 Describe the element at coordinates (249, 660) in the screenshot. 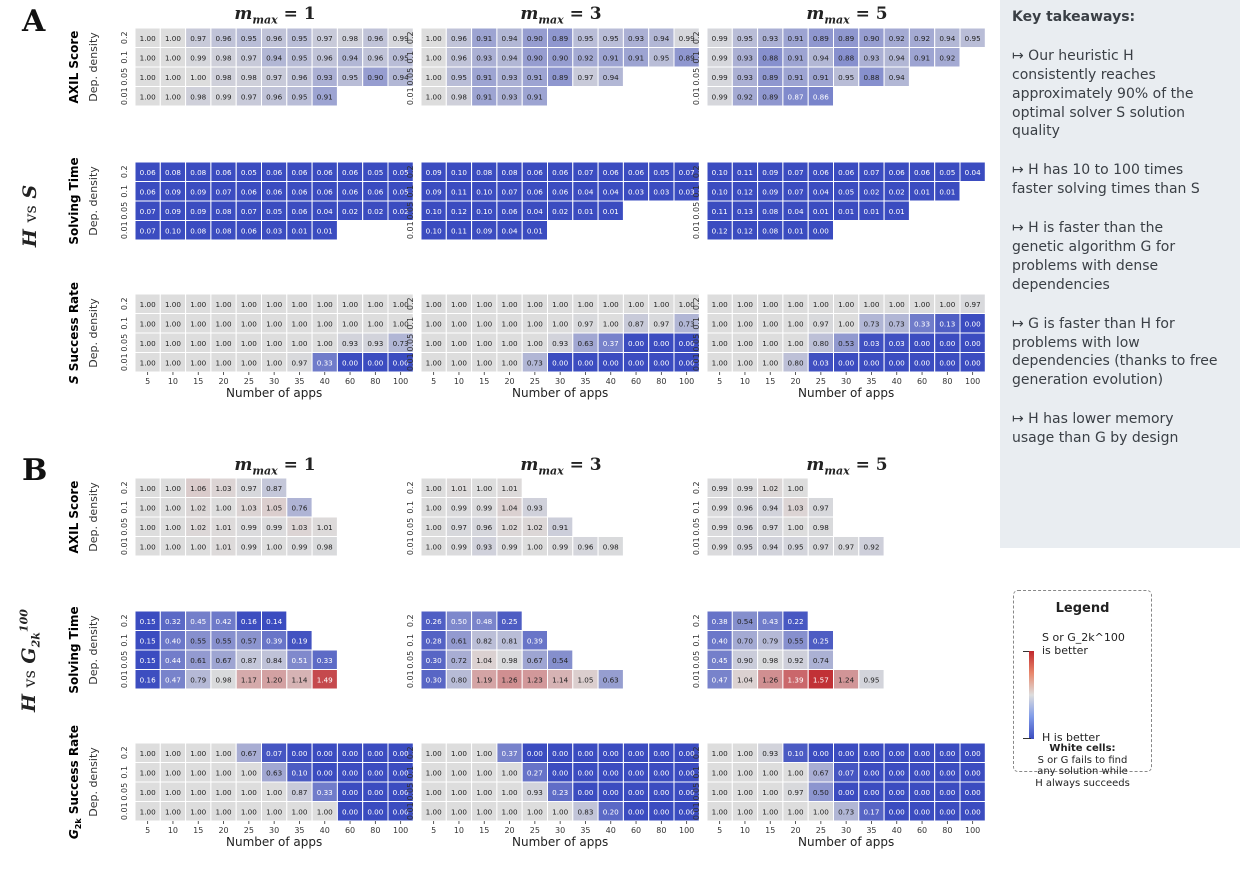

I see `cell-value-label: 0.87` at that location.